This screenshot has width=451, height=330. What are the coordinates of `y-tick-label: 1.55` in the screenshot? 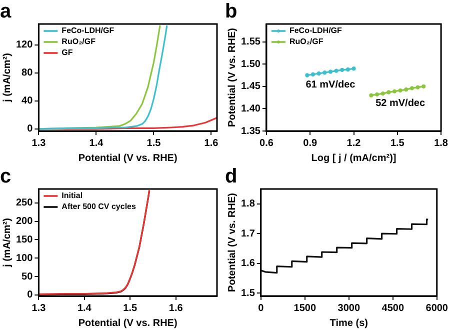 It's located at (250, 42).